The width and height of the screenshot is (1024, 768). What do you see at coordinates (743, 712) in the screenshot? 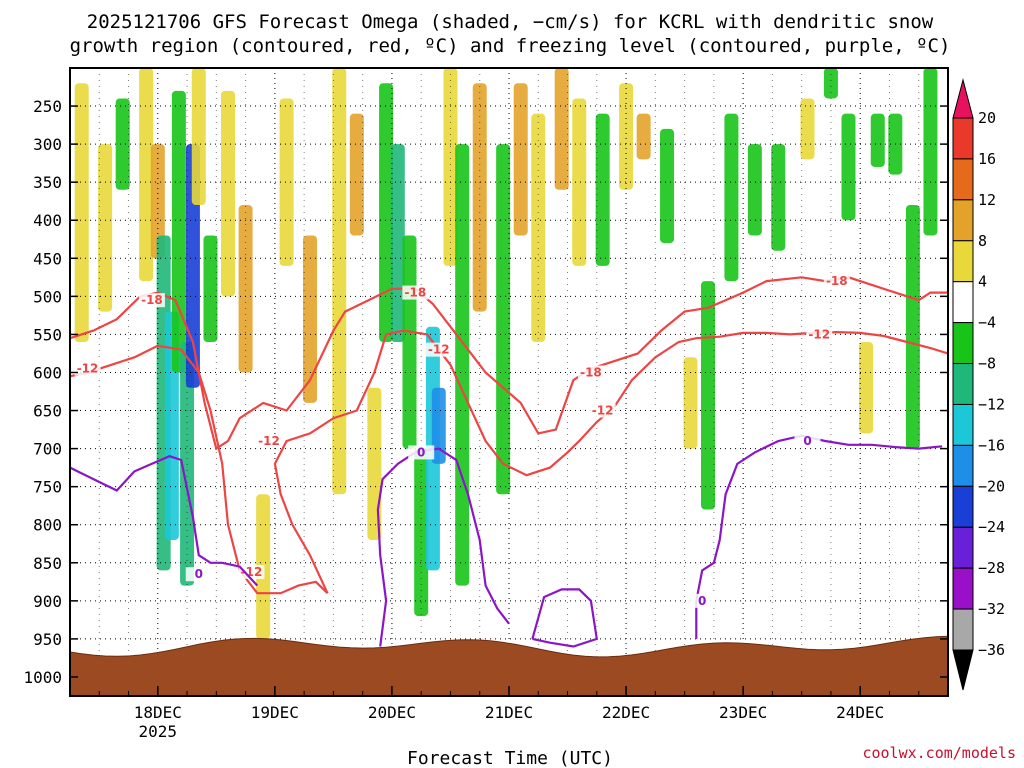
I see `x-tick-label-23DEC: 23DEC` at bounding box center [743, 712].